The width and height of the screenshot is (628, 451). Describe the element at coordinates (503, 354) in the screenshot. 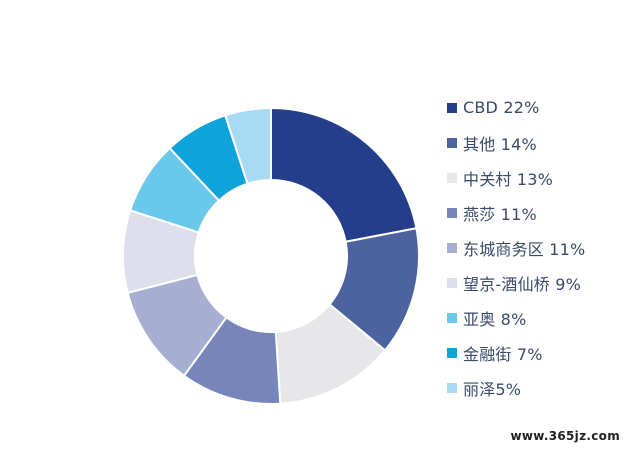

I see `legend-label-jinrongjie: 金融街 7%` at that location.